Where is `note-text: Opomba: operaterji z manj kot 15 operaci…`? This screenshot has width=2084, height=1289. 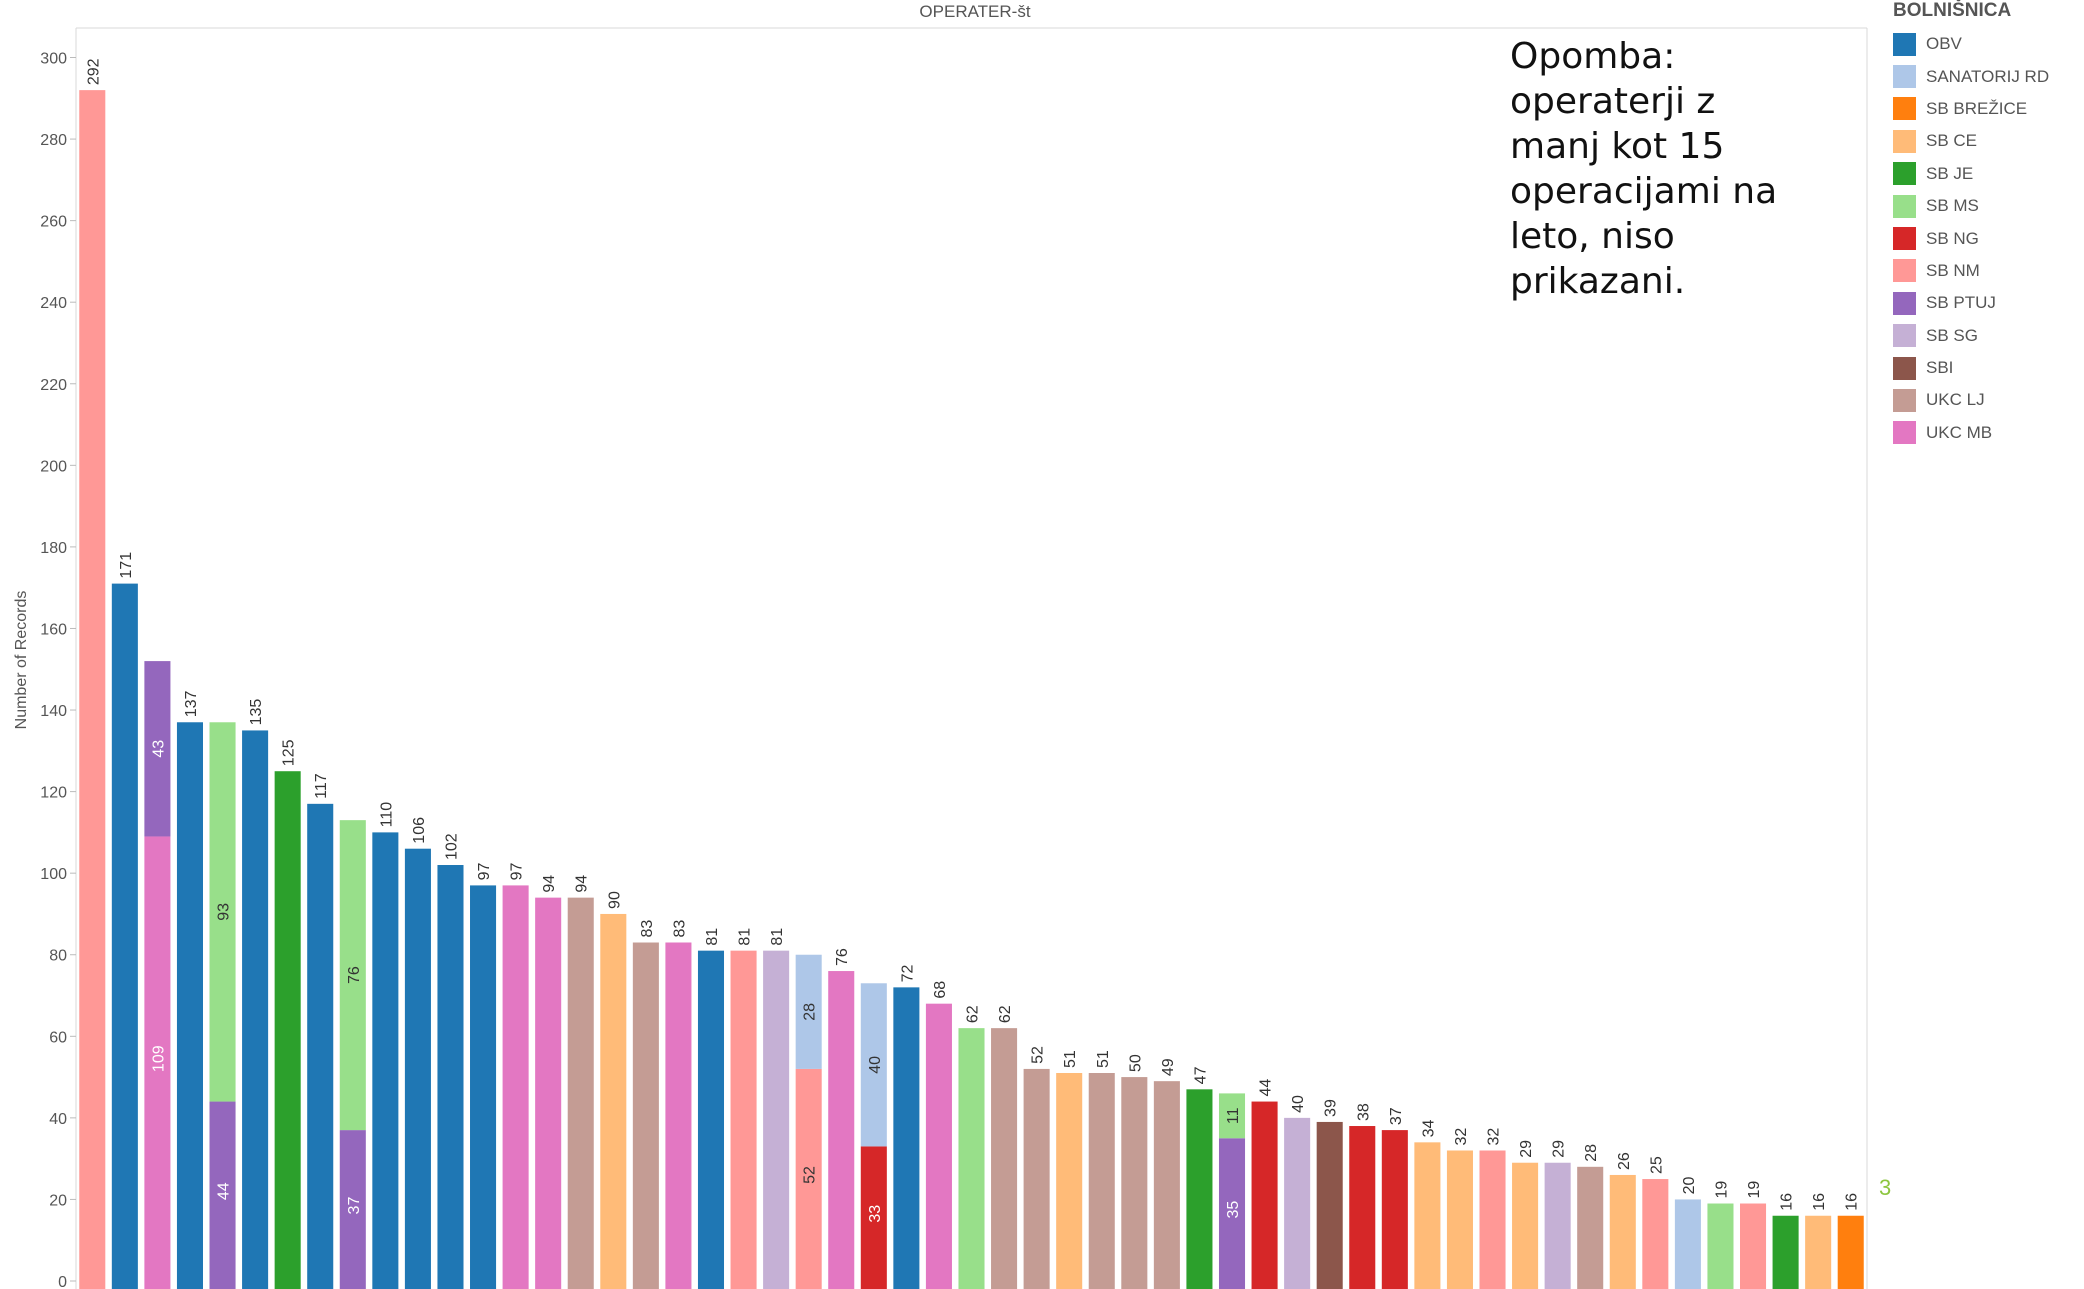 note-text: Opomba: operaterji z manj kot 15 operaci… is located at coordinates (1660, 169).